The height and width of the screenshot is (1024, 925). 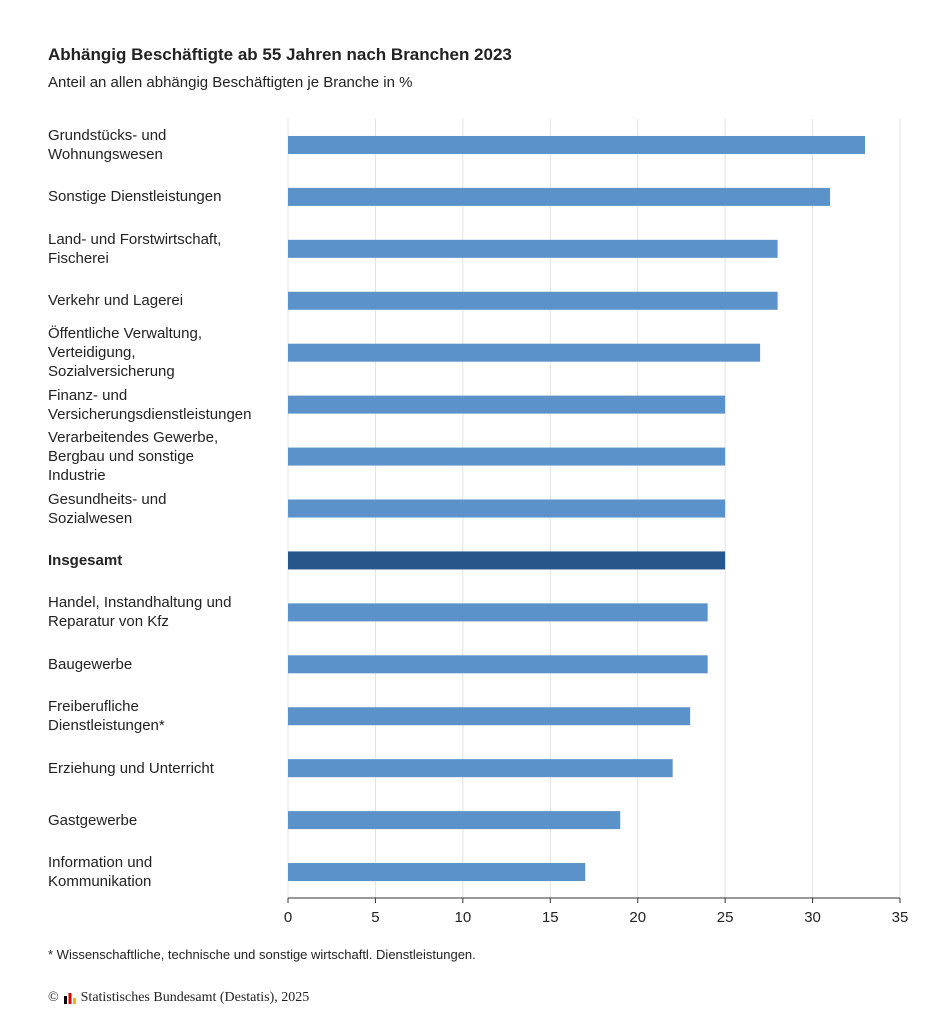 I want to click on y-tick-label: Sonstige Dienstleistungen, so click(x=135, y=197).